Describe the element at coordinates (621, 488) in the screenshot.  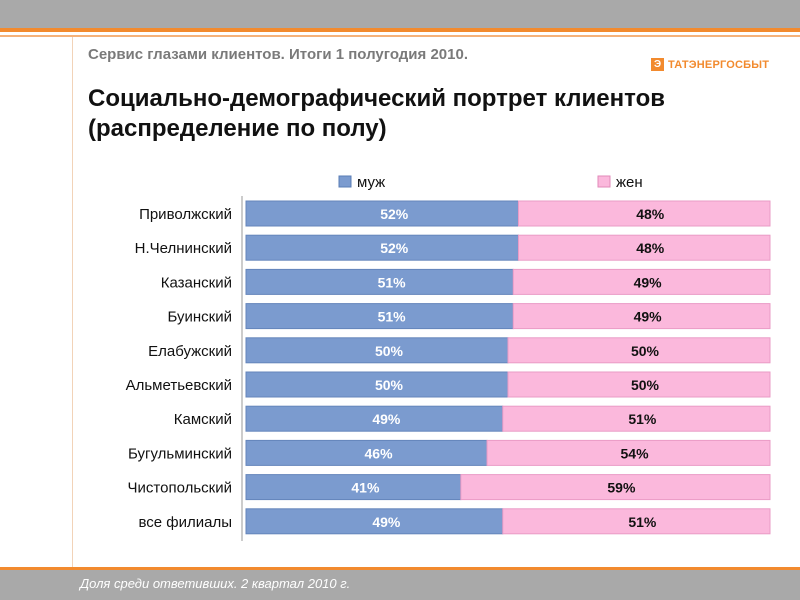
I see `data-label-female: 59%` at that location.